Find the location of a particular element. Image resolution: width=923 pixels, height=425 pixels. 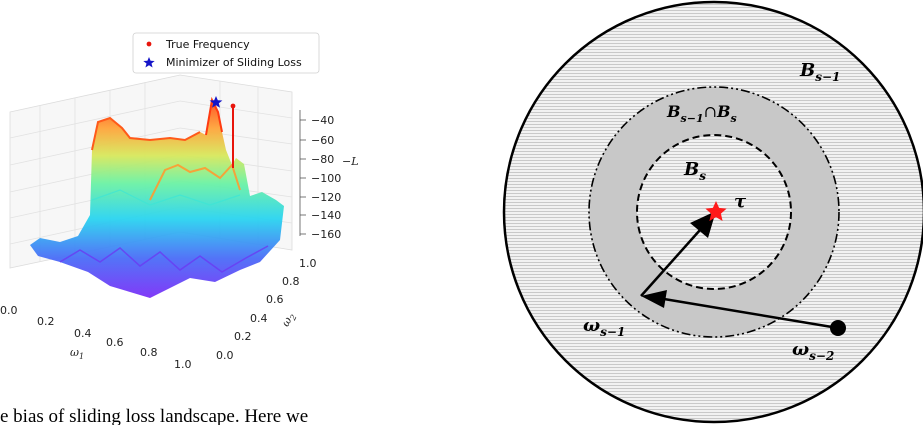

z-tick: −160 is located at coordinates (326, 234).